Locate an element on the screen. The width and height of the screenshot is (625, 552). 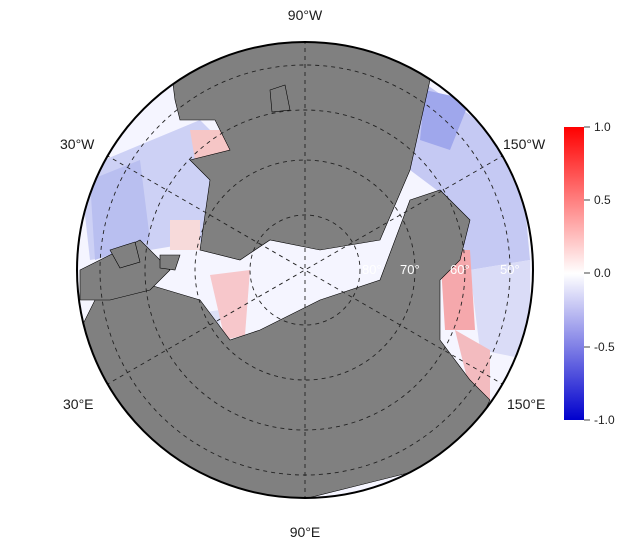
lon-label-upper-right: 150°W is located at coordinates (524, 144).